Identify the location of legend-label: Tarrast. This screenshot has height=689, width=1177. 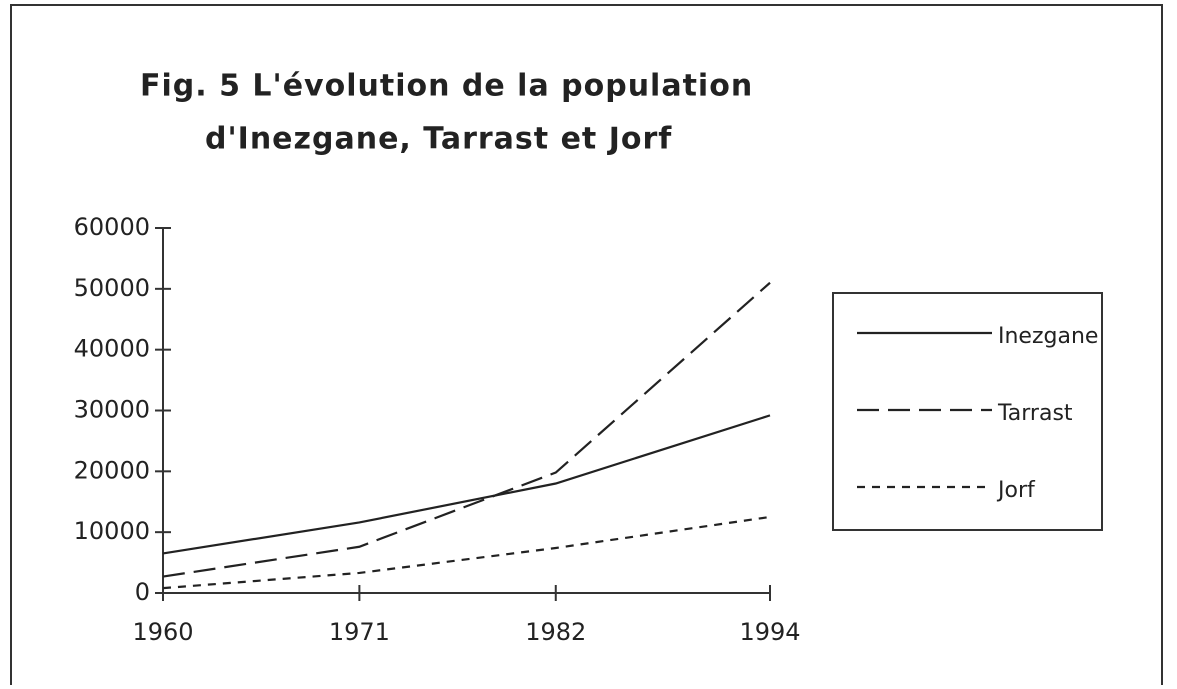
(1035, 413).